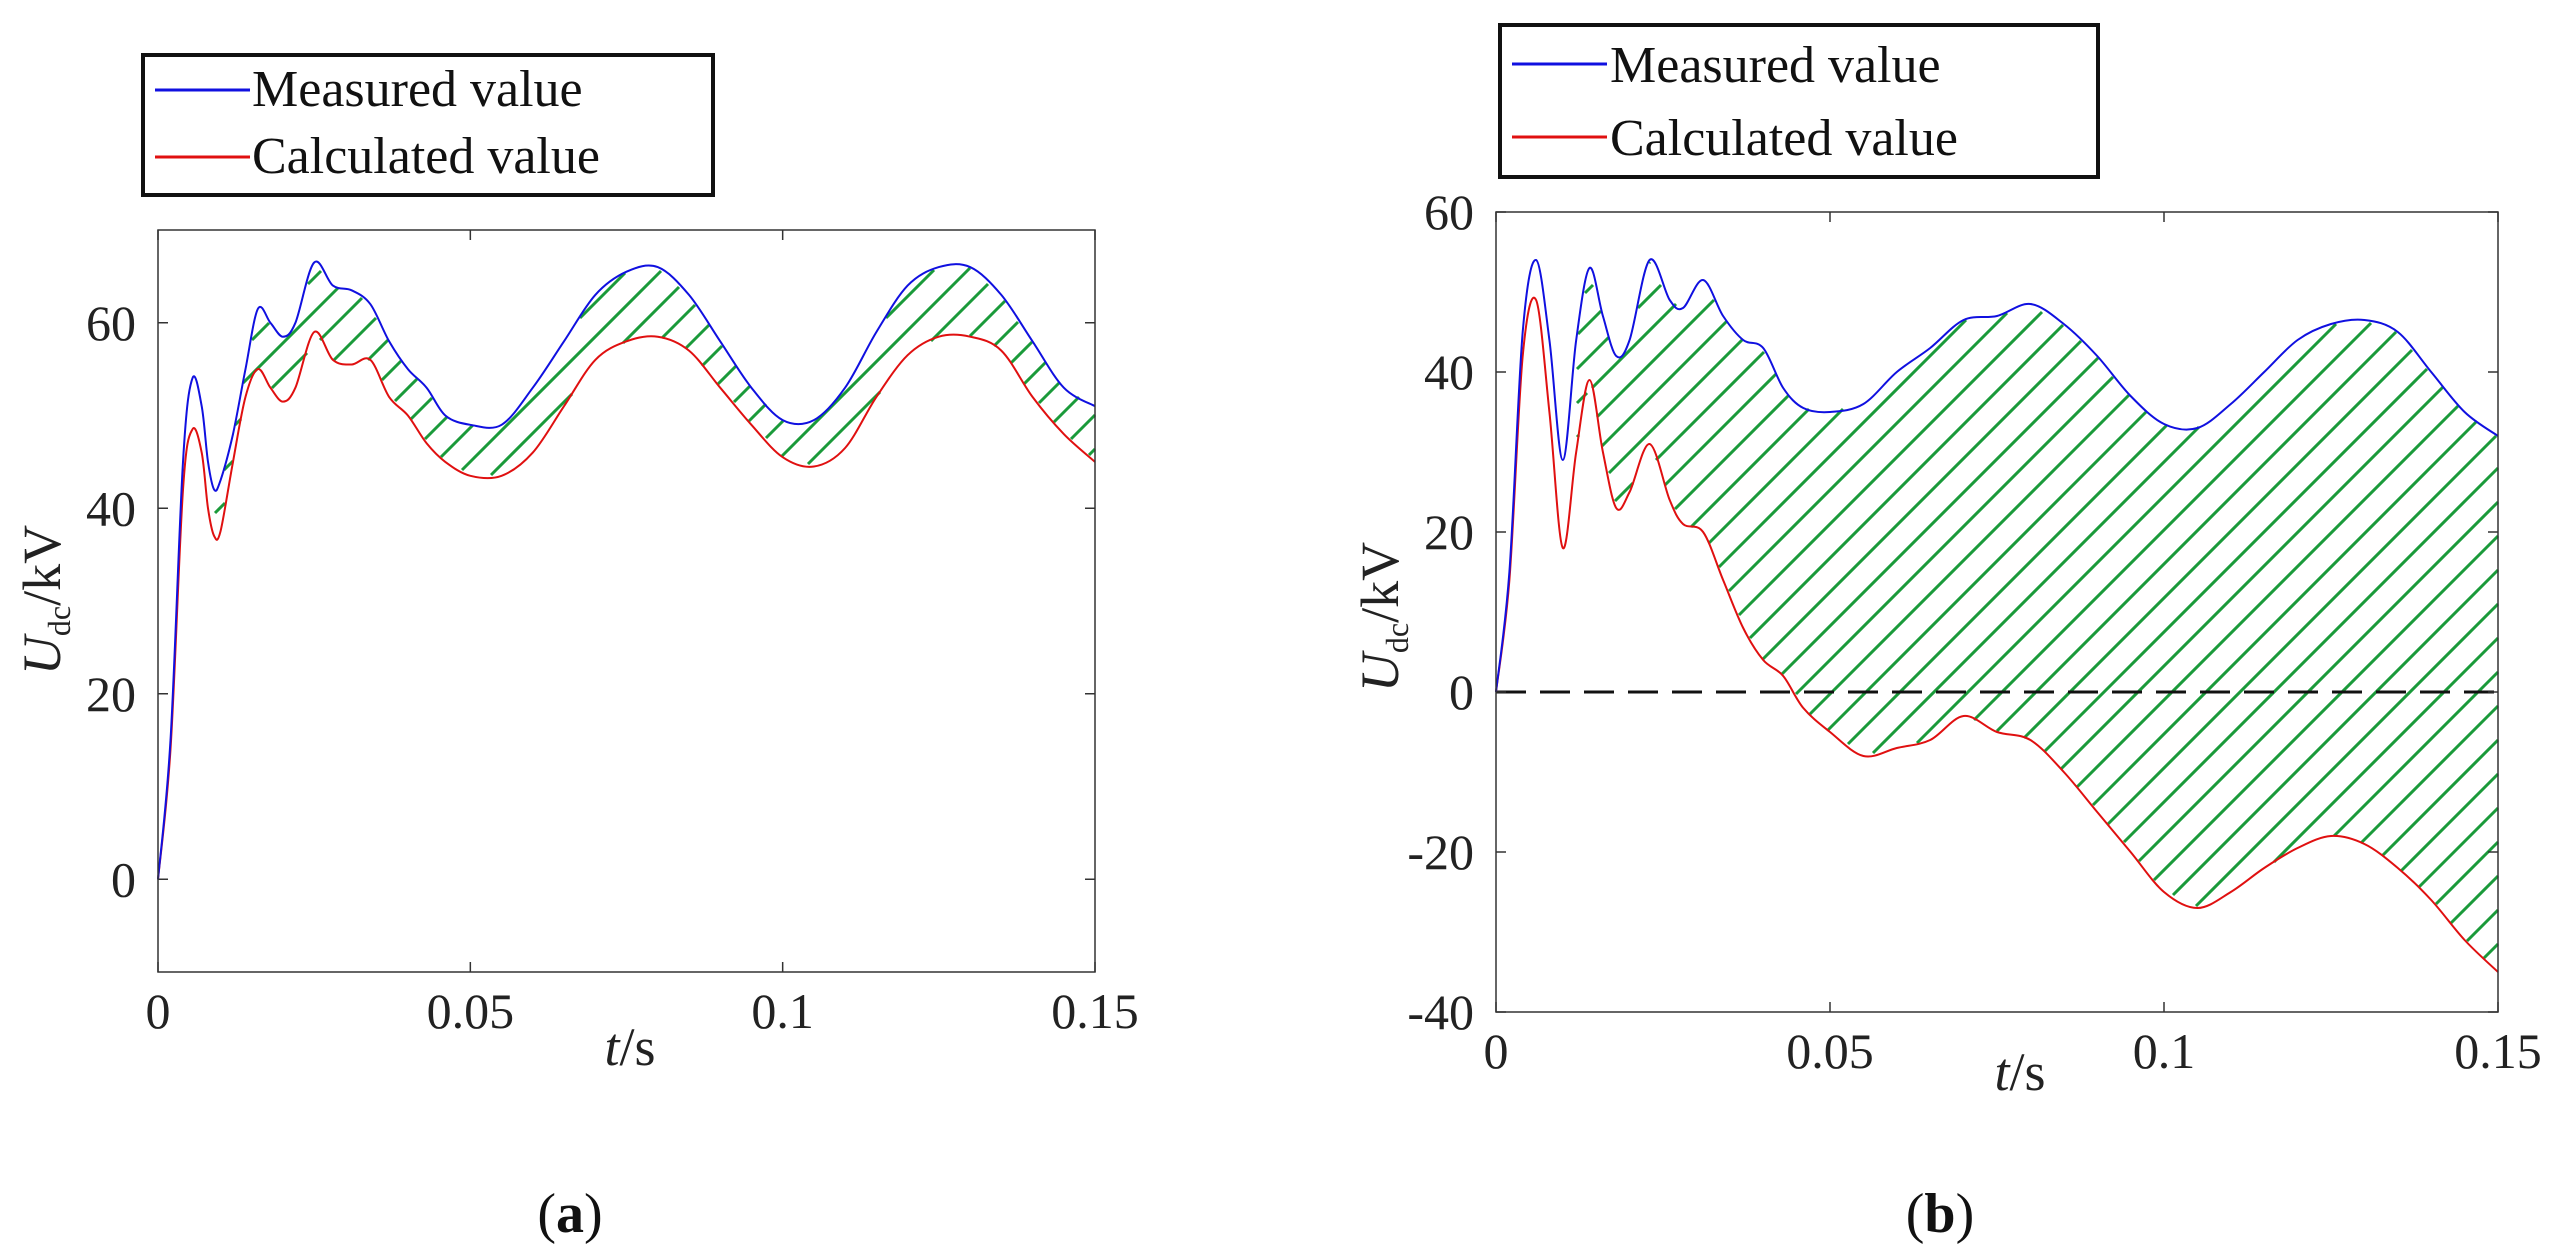  I want to click on x-tick-label: 0.15, so click(2498, 1051).